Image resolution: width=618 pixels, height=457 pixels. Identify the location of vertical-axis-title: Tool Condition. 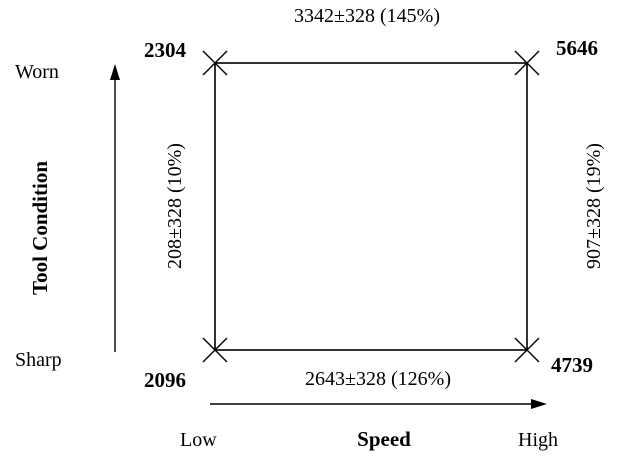
(40, 228).